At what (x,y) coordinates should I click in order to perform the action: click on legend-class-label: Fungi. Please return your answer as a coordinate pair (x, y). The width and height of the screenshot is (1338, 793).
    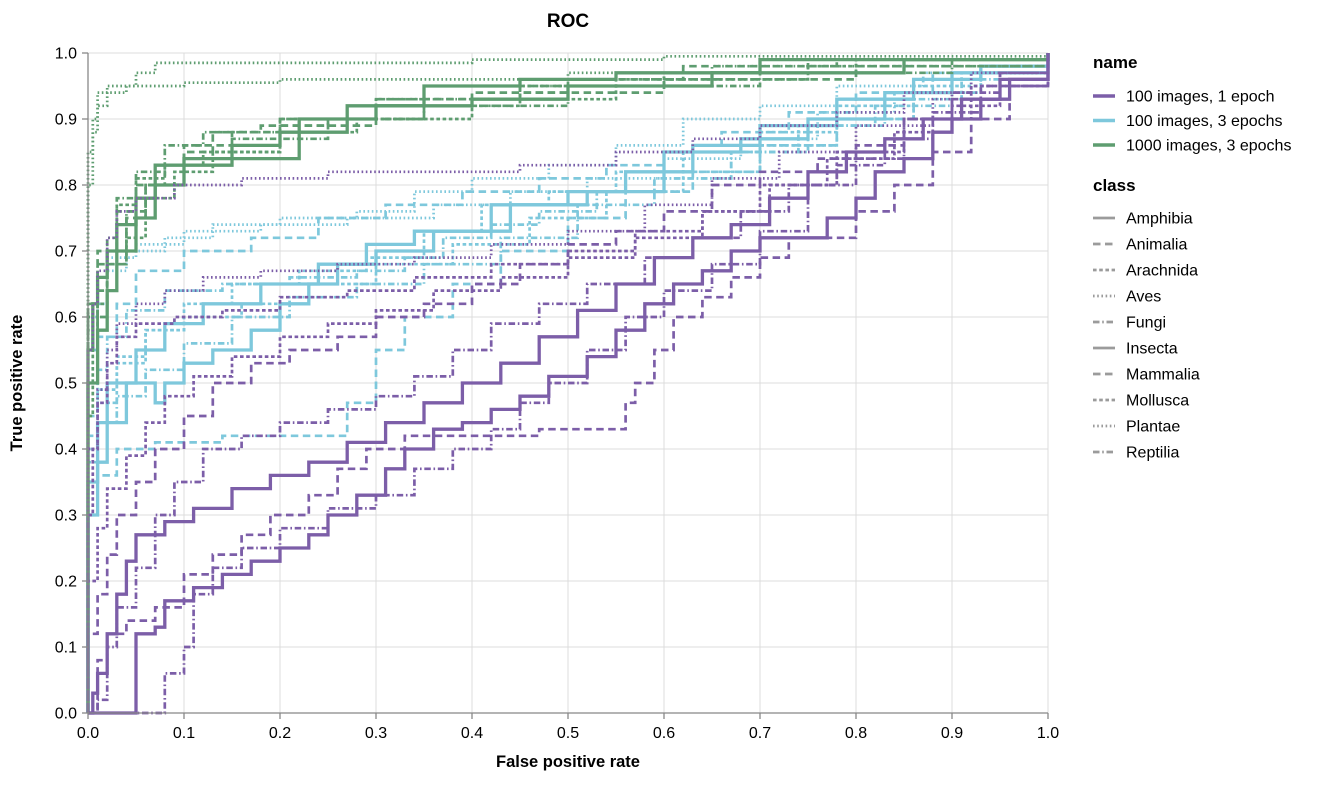
    Looking at the image, I should click on (1146, 323).